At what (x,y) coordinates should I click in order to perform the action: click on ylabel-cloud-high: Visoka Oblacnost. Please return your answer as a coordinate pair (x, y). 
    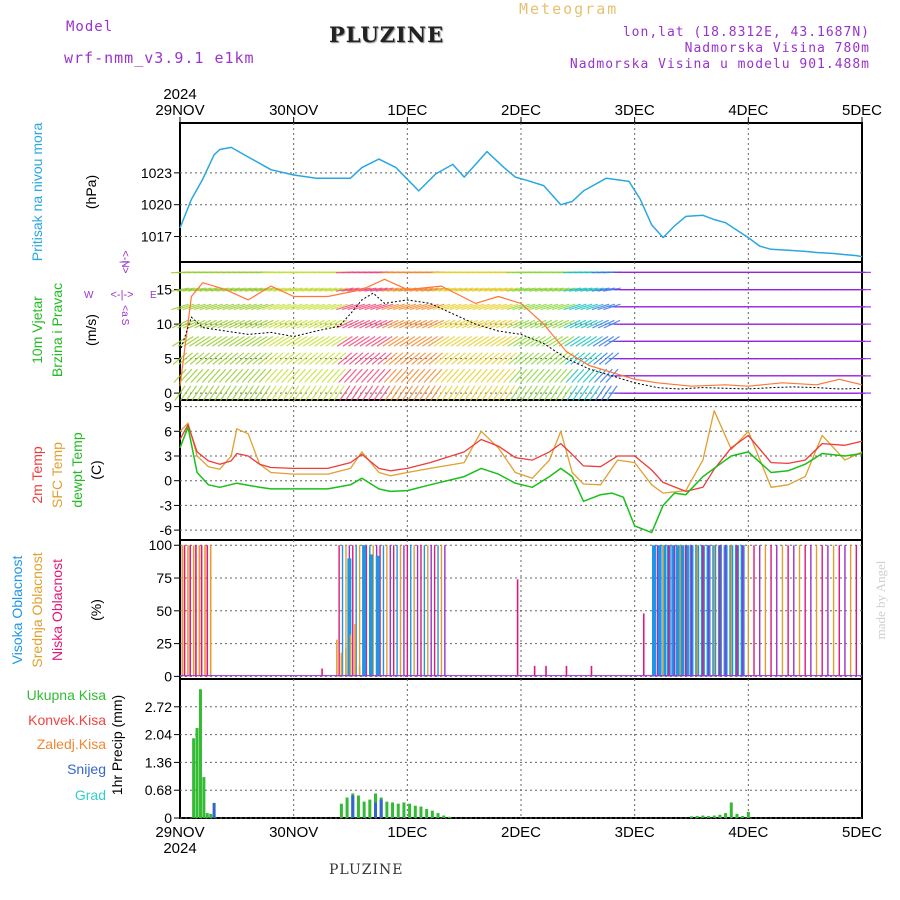
    Looking at the image, I should click on (17, 610).